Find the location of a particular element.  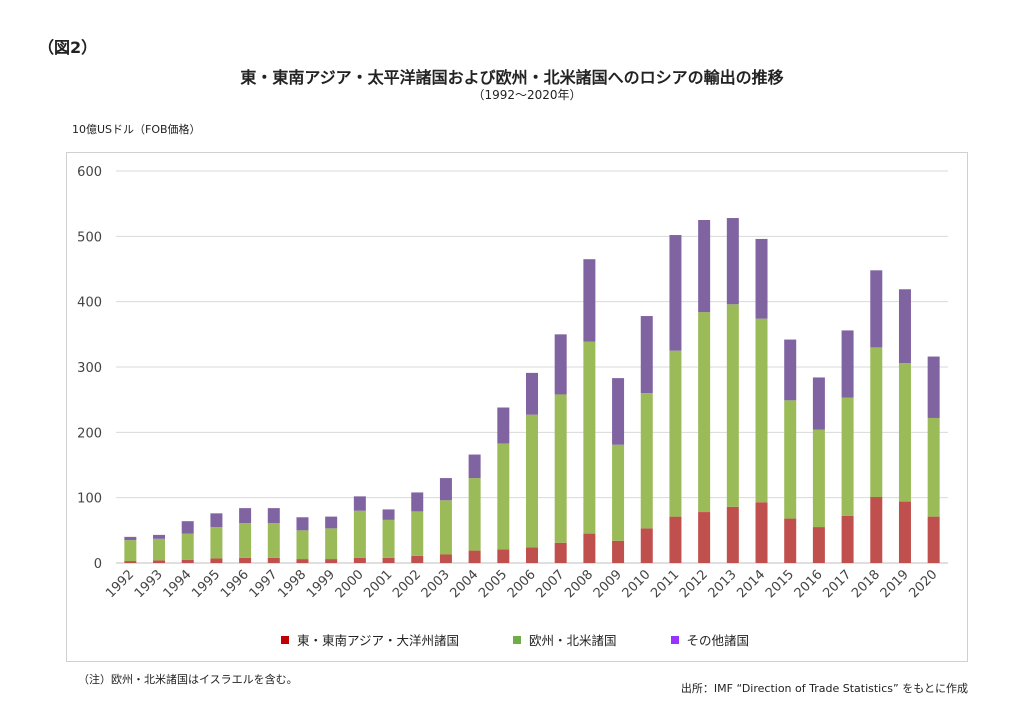

x-tick-label-1999: 1999 is located at coordinates (321, 584).